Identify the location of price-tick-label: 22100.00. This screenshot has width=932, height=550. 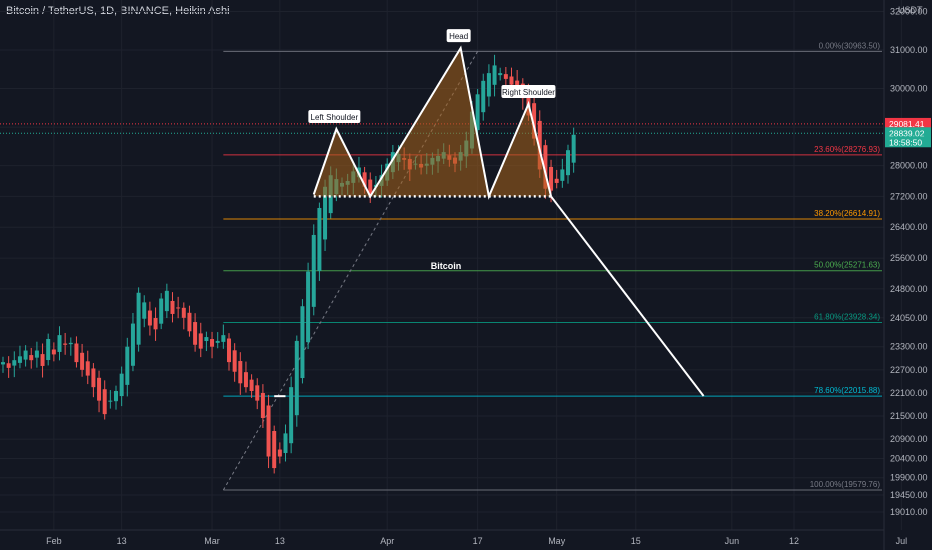
(909, 393).